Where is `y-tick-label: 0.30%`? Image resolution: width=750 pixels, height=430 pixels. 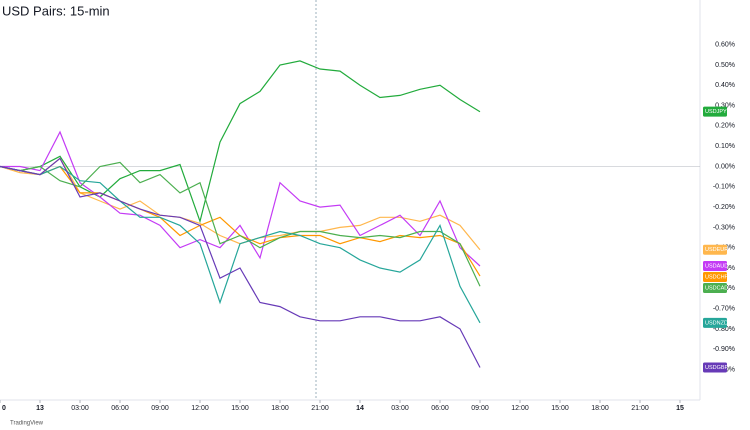 y-tick-label: 0.30% is located at coordinates (725, 105).